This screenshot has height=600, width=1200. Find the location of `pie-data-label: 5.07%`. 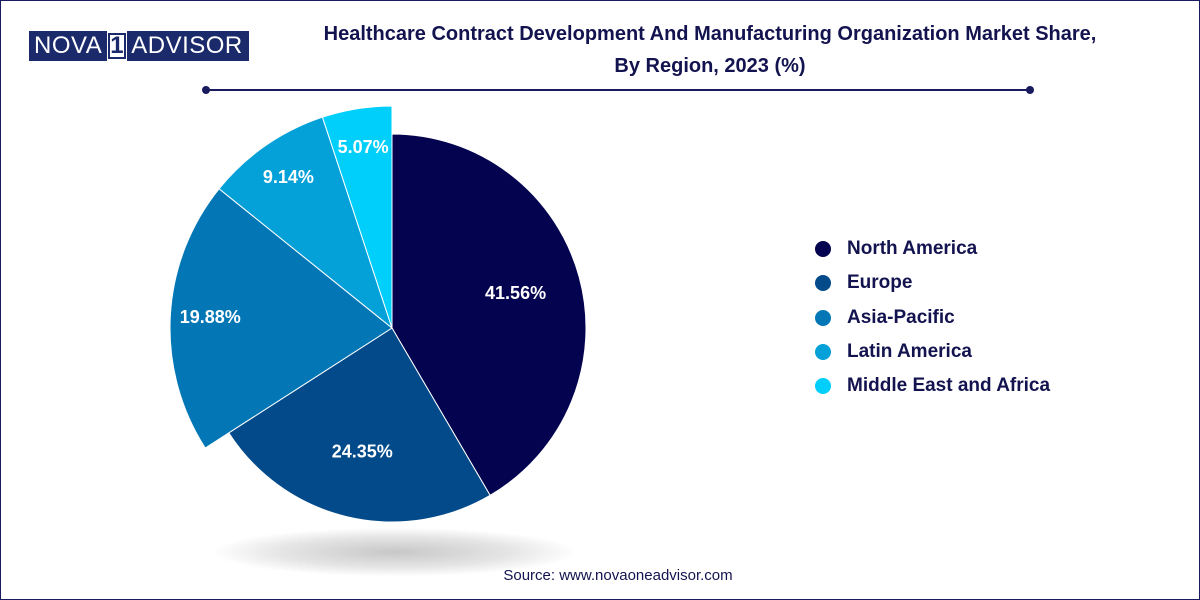

pie-data-label: 5.07% is located at coordinates (363, 147).